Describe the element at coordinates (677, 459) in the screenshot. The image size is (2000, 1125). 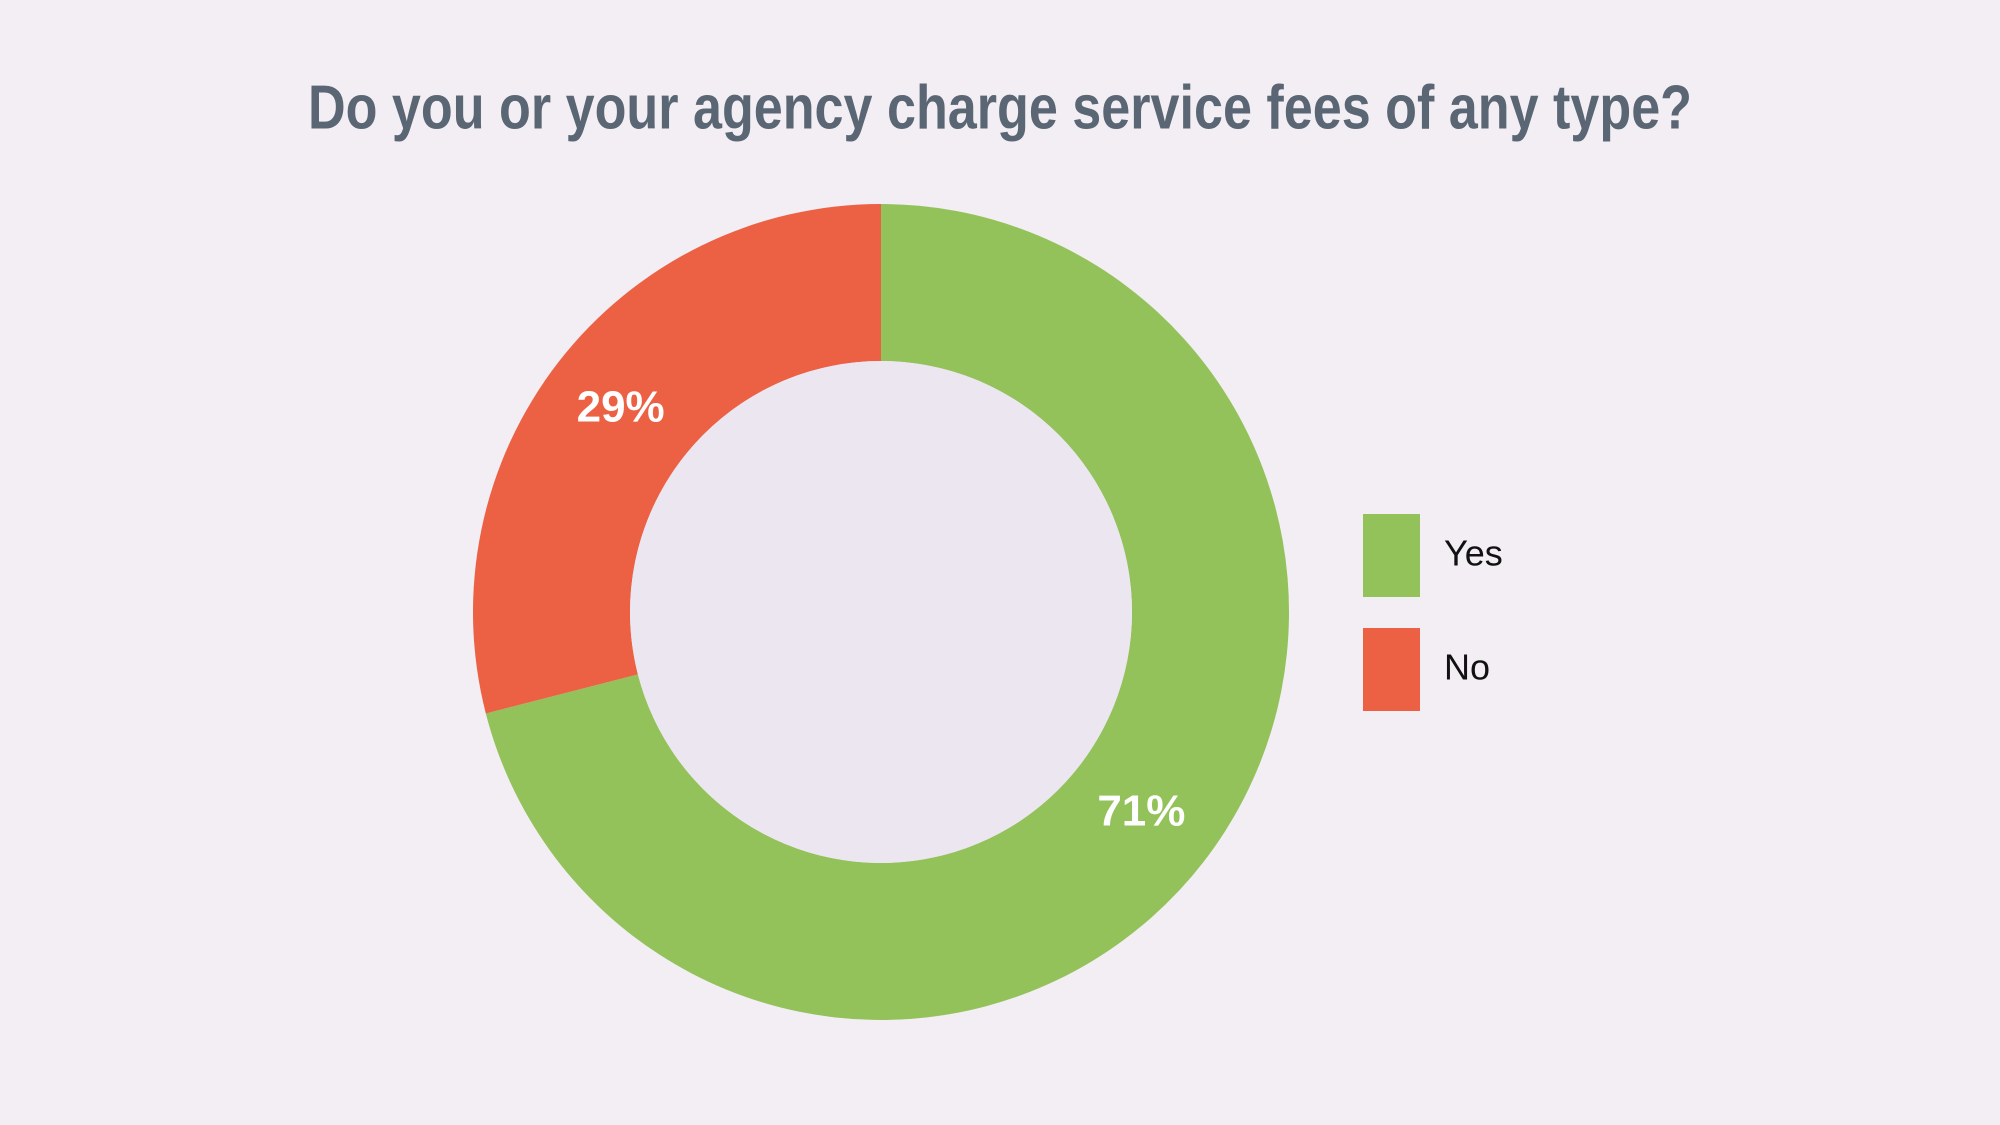
I see `donut-slice` at that location.